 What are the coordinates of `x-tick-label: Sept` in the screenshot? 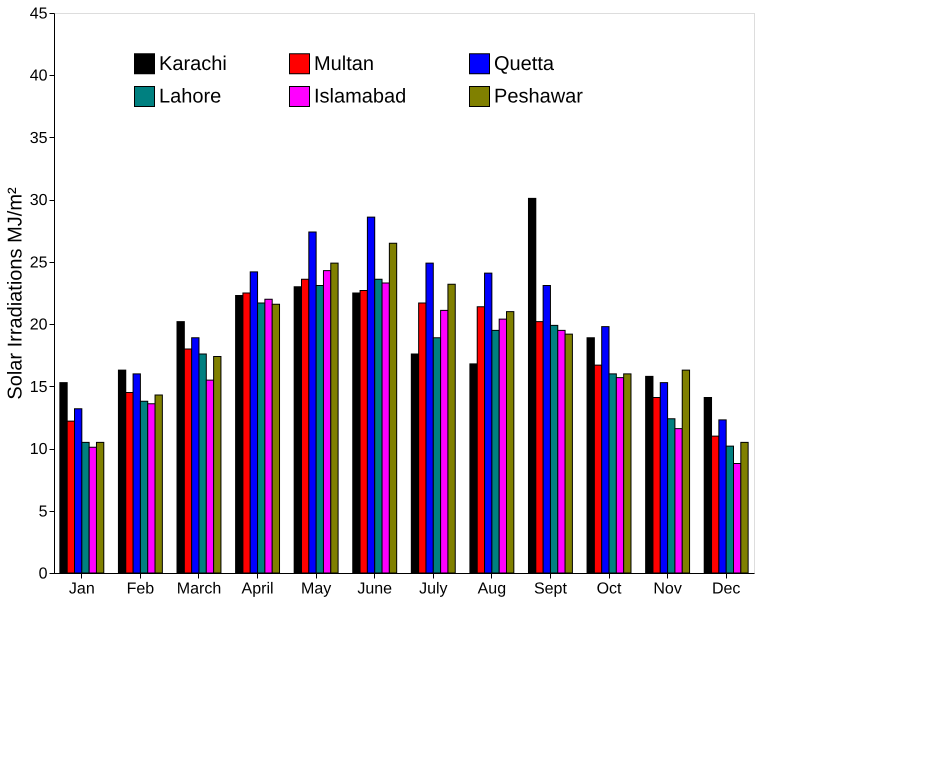 It's located at (551, 589).